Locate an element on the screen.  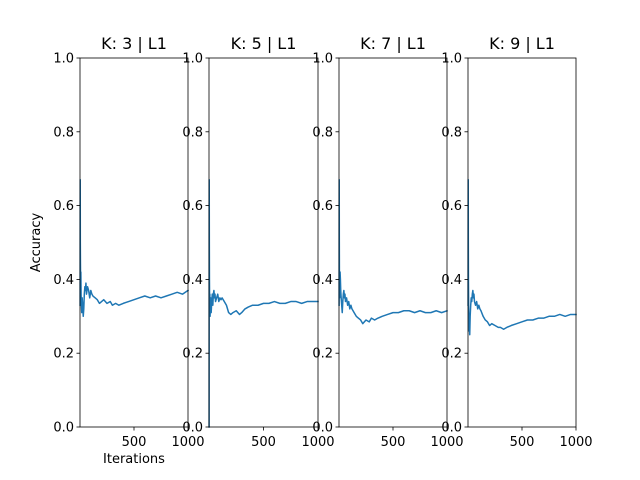
subplot-title: K: 5 | L1 is located at coordinates (264, 43).